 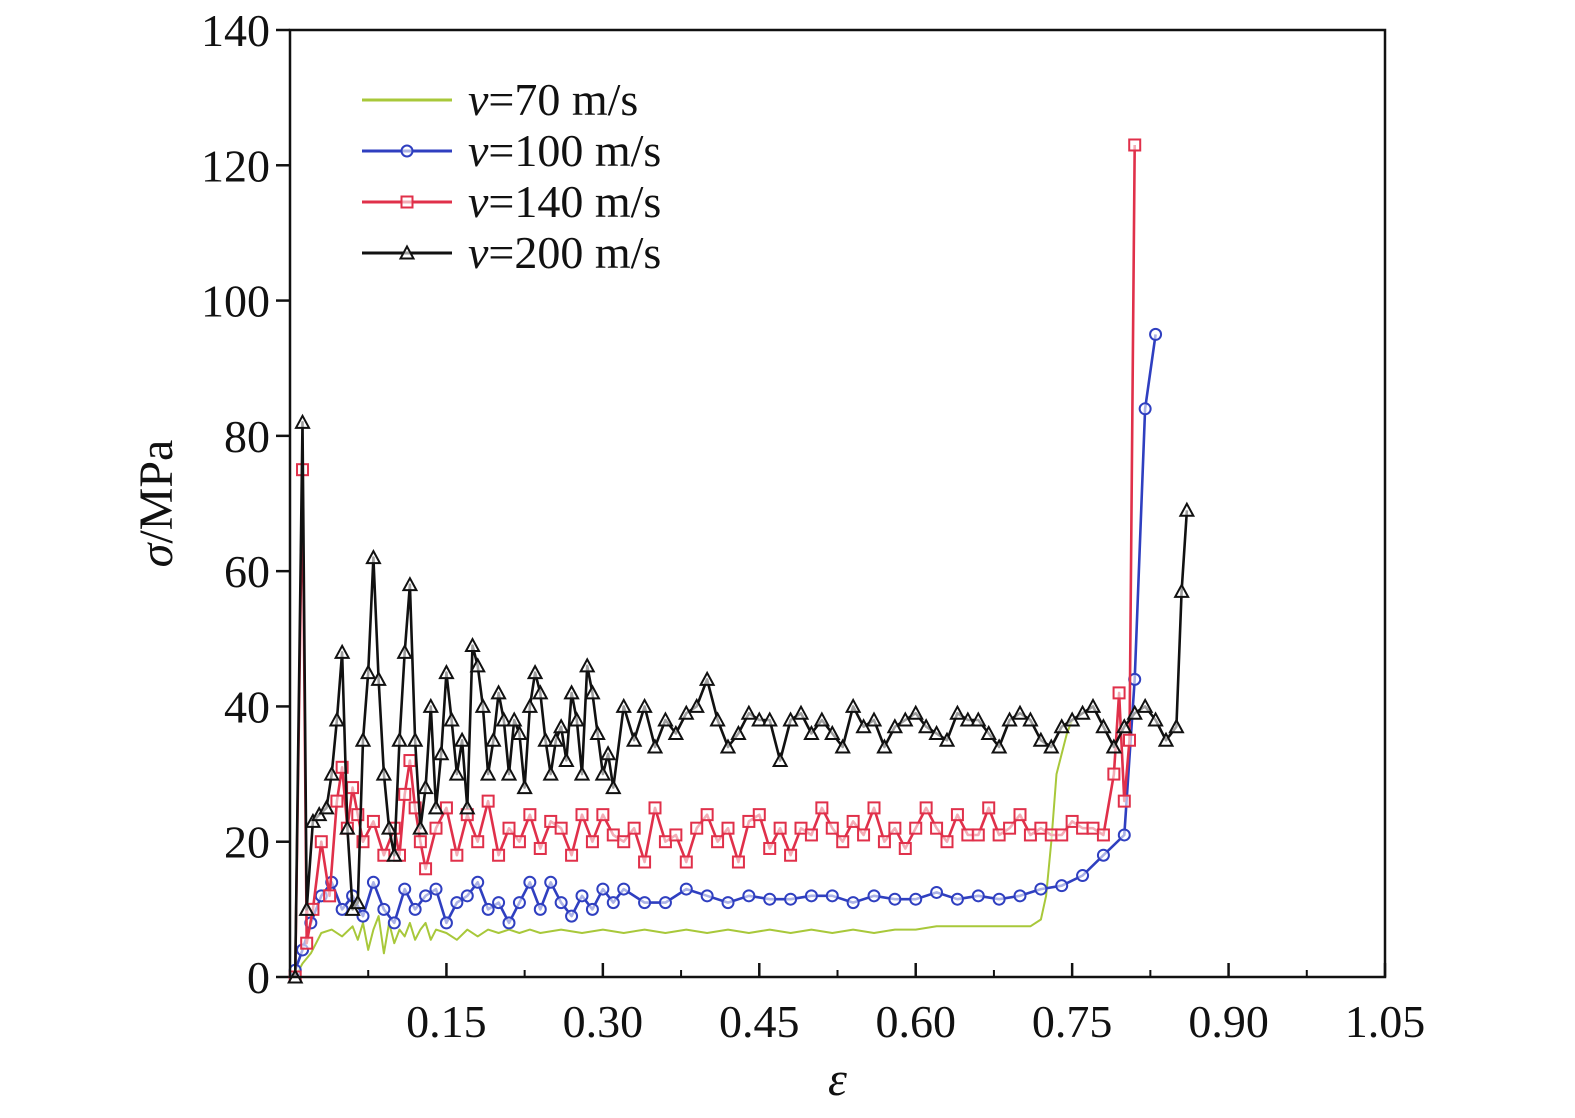 I want to click on legend-label: v=100 m/s, so click(x=564, y=150).